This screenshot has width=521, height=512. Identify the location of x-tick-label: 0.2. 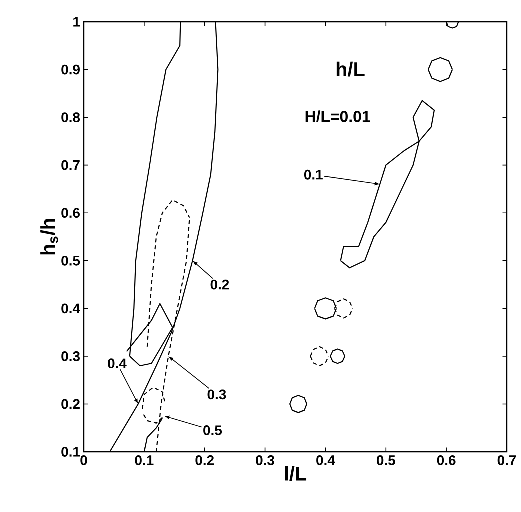
(205, 461).